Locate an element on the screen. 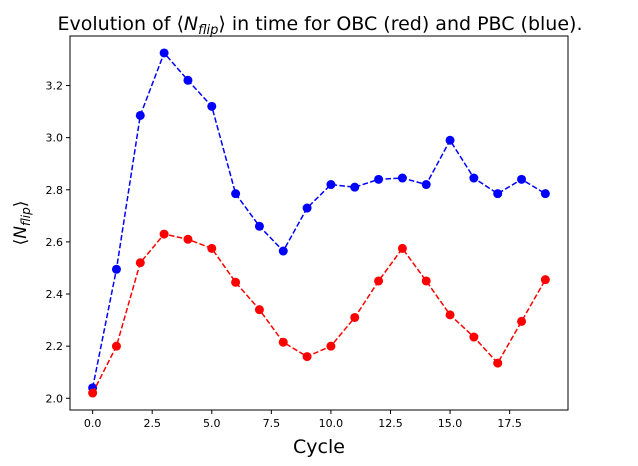 Image resolution: width=638 pixels, height=466 pixels. x-tick-label: 5.0 is located at coordinates (212, 423).